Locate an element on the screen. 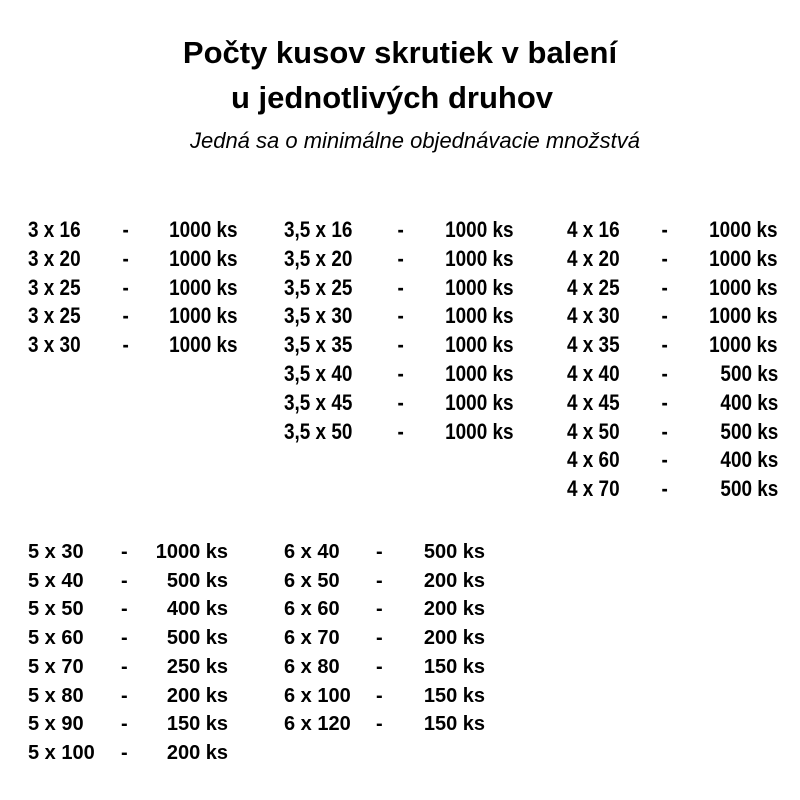 This screenshot has height=800, width=800. screw-size: 3,5 x 16 is located at coordinates (318, 229).